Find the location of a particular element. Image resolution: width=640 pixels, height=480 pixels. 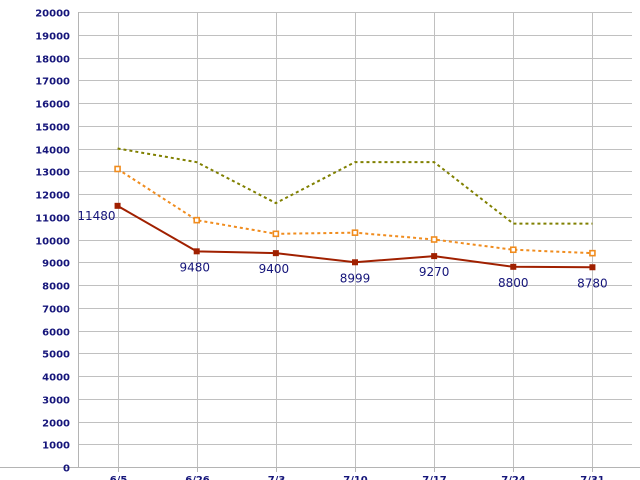

y-axis-tick-label: 10000 is located at coordinates (52, 242).